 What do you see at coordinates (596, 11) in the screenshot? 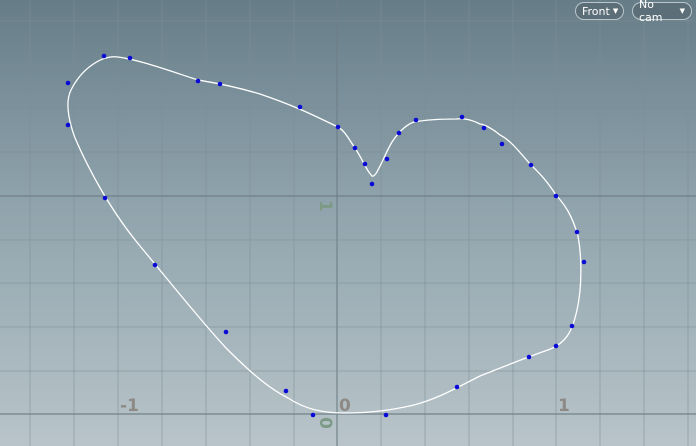
I see `view-menu-label: Front` at bounding box center [596, 11].